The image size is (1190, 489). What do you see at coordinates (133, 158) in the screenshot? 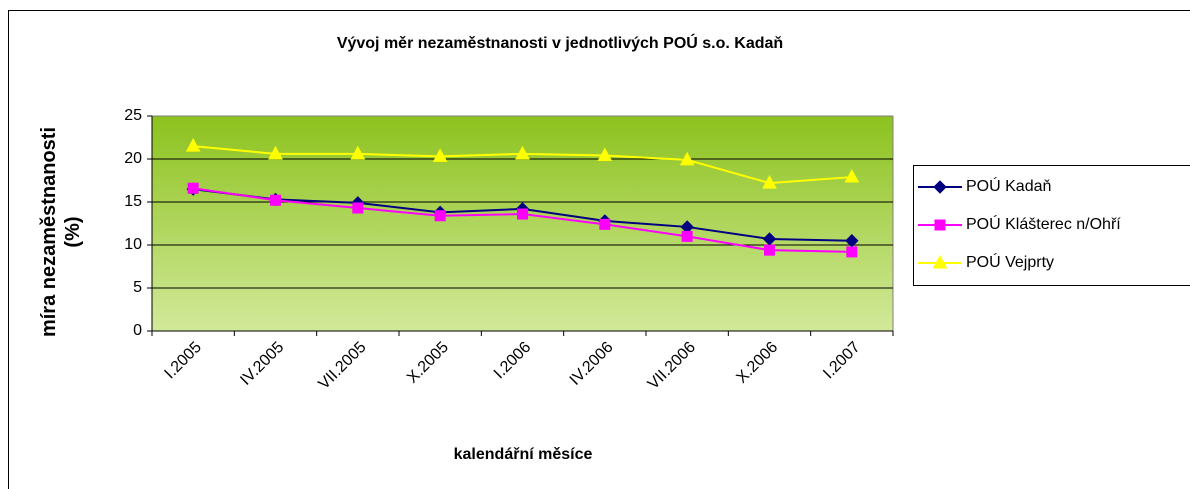
I see `y-tick-label: 20` at bounding box center [133, 158].